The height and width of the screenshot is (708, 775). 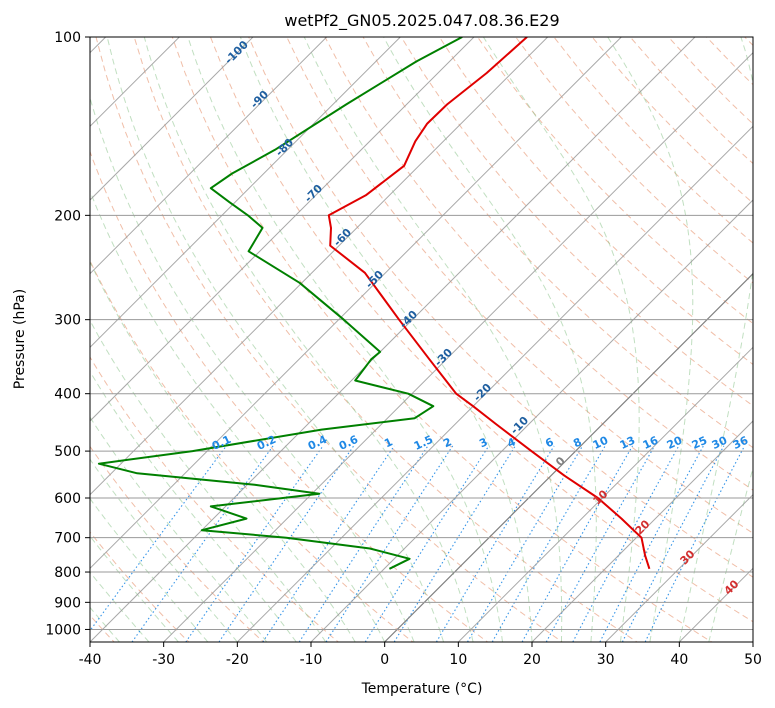 I want to click on dry-adiabat-label: 10, so click(x=601, y=497).